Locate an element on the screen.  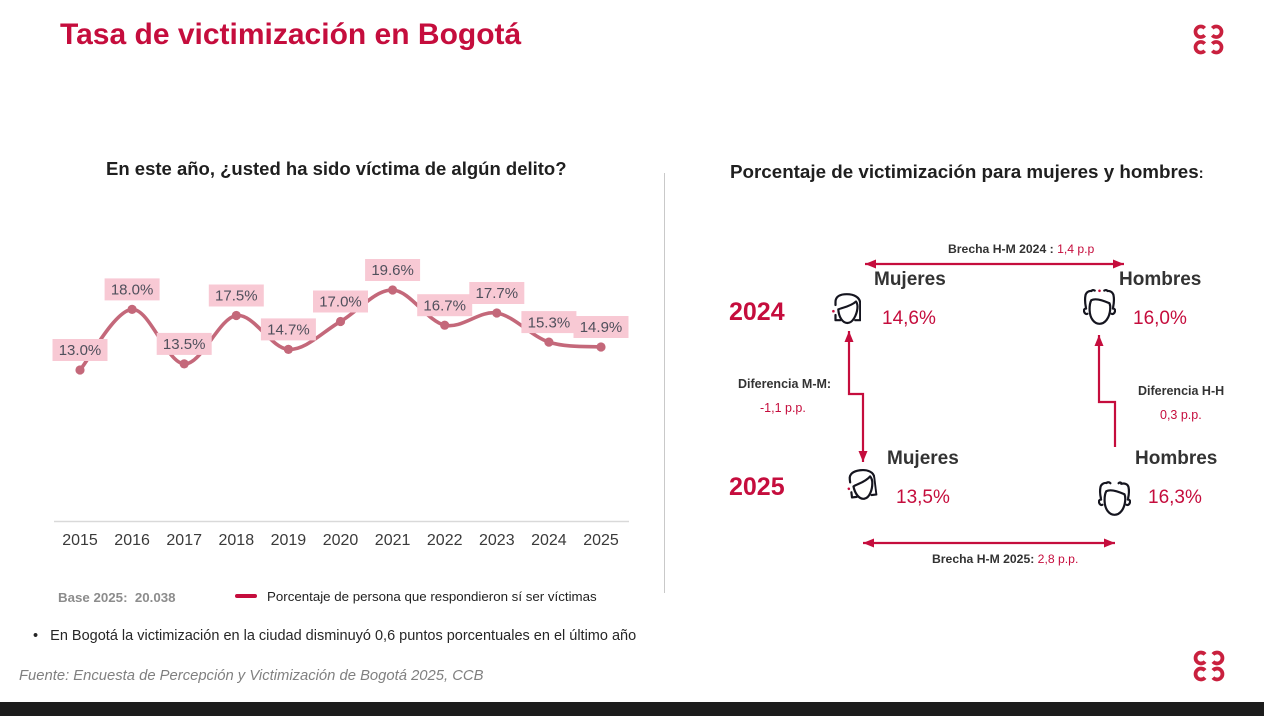
svg-text: 18.0% is located at coordinates (132, 290).